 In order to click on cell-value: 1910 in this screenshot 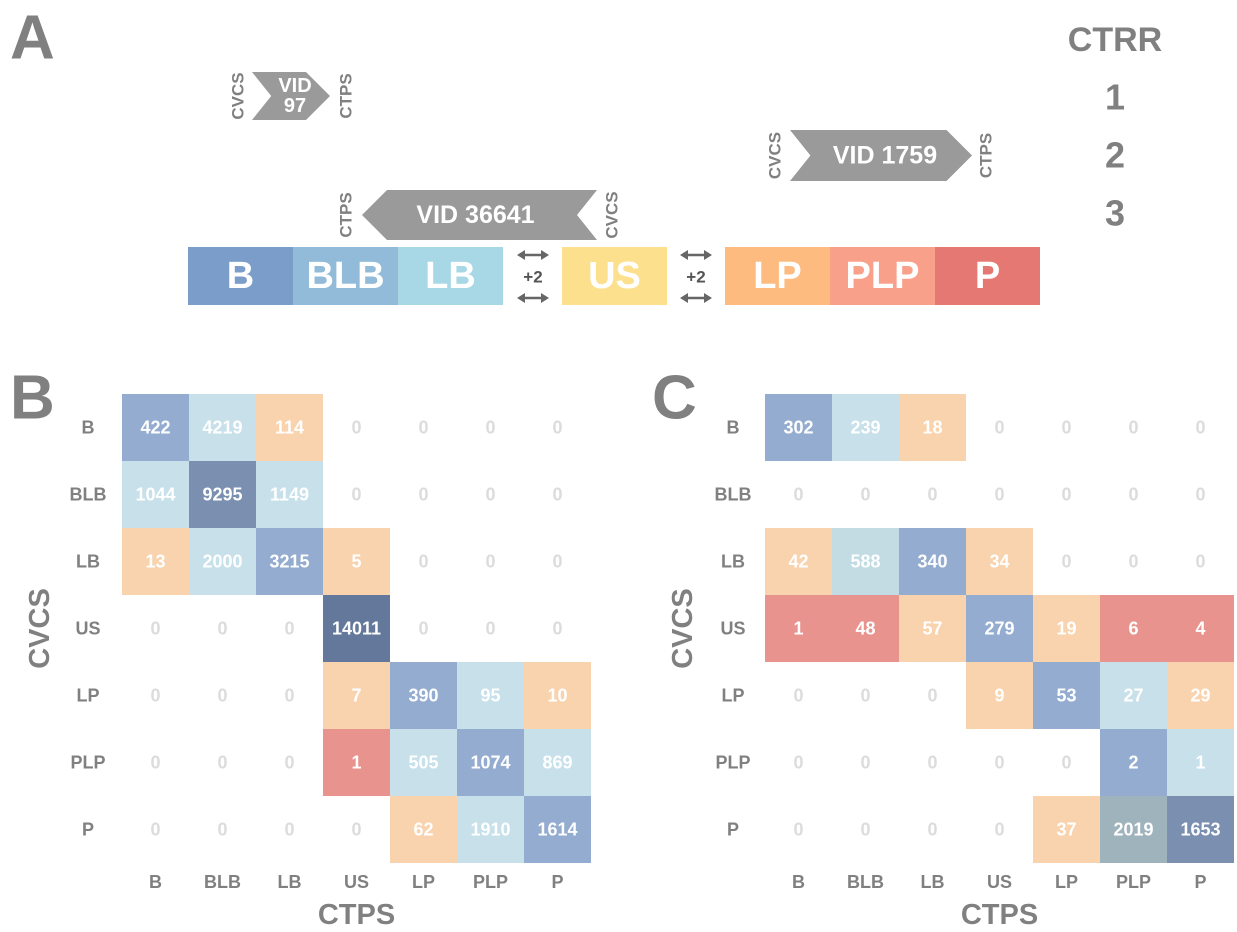, I will do `click(490, 830)`.